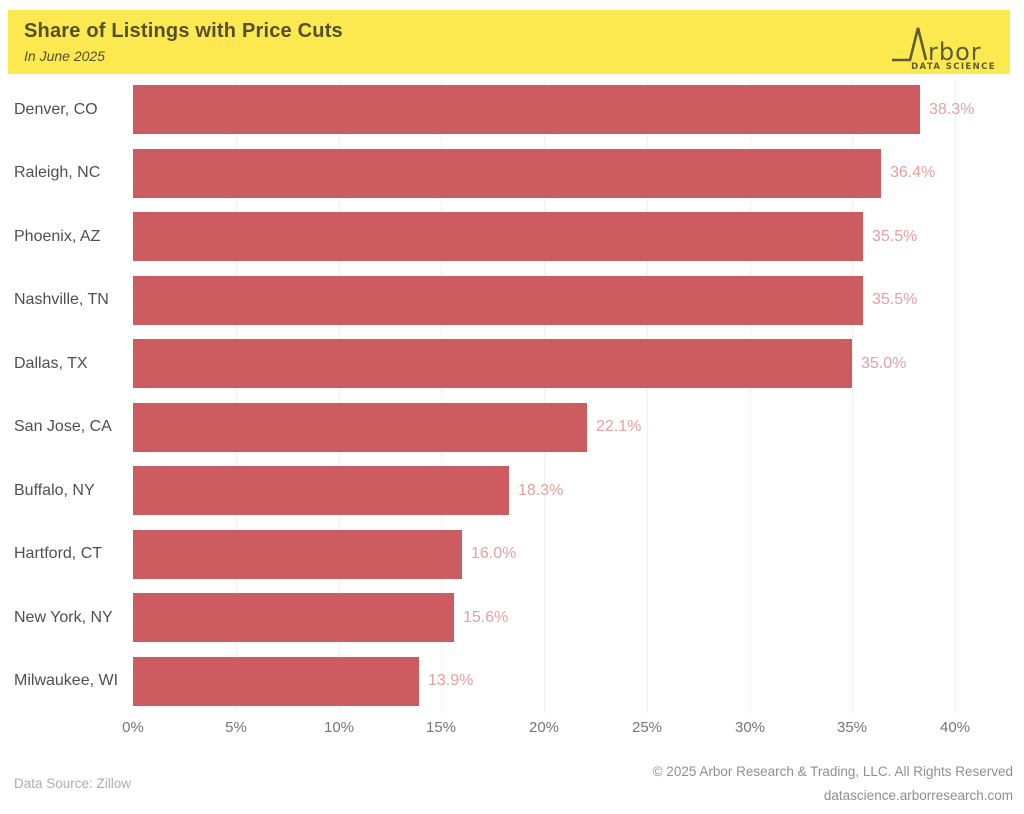  Describe the element at coordinates (339, 727) in the screenshot. I see `x-axis-tick-label: 10%` at that location.